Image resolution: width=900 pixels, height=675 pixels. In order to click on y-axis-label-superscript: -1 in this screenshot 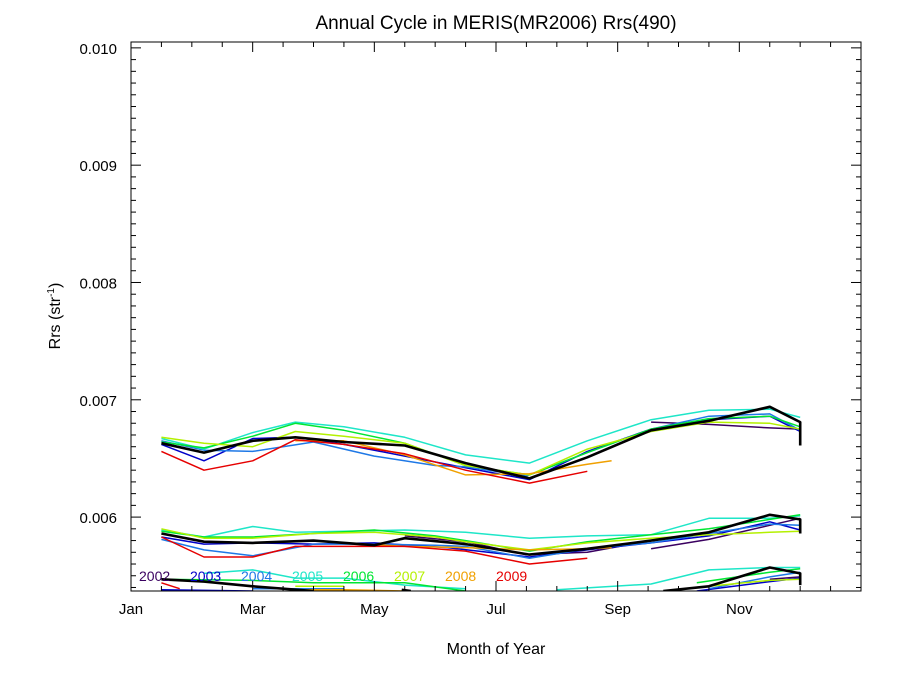, I will do `click(51, 292)`.